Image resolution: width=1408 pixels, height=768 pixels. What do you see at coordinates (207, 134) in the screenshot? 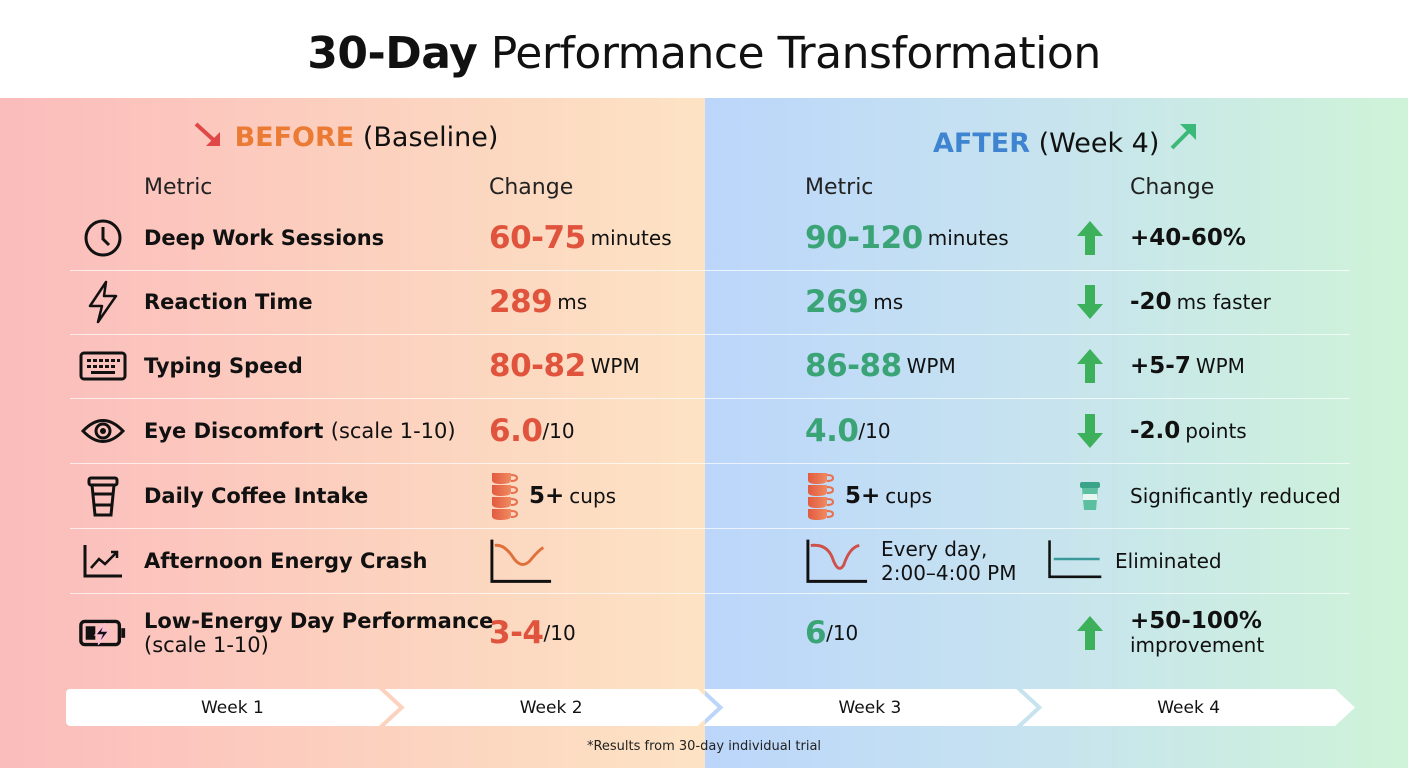
I see `arrow-down-right-icon` at bounding box center [207, 134].